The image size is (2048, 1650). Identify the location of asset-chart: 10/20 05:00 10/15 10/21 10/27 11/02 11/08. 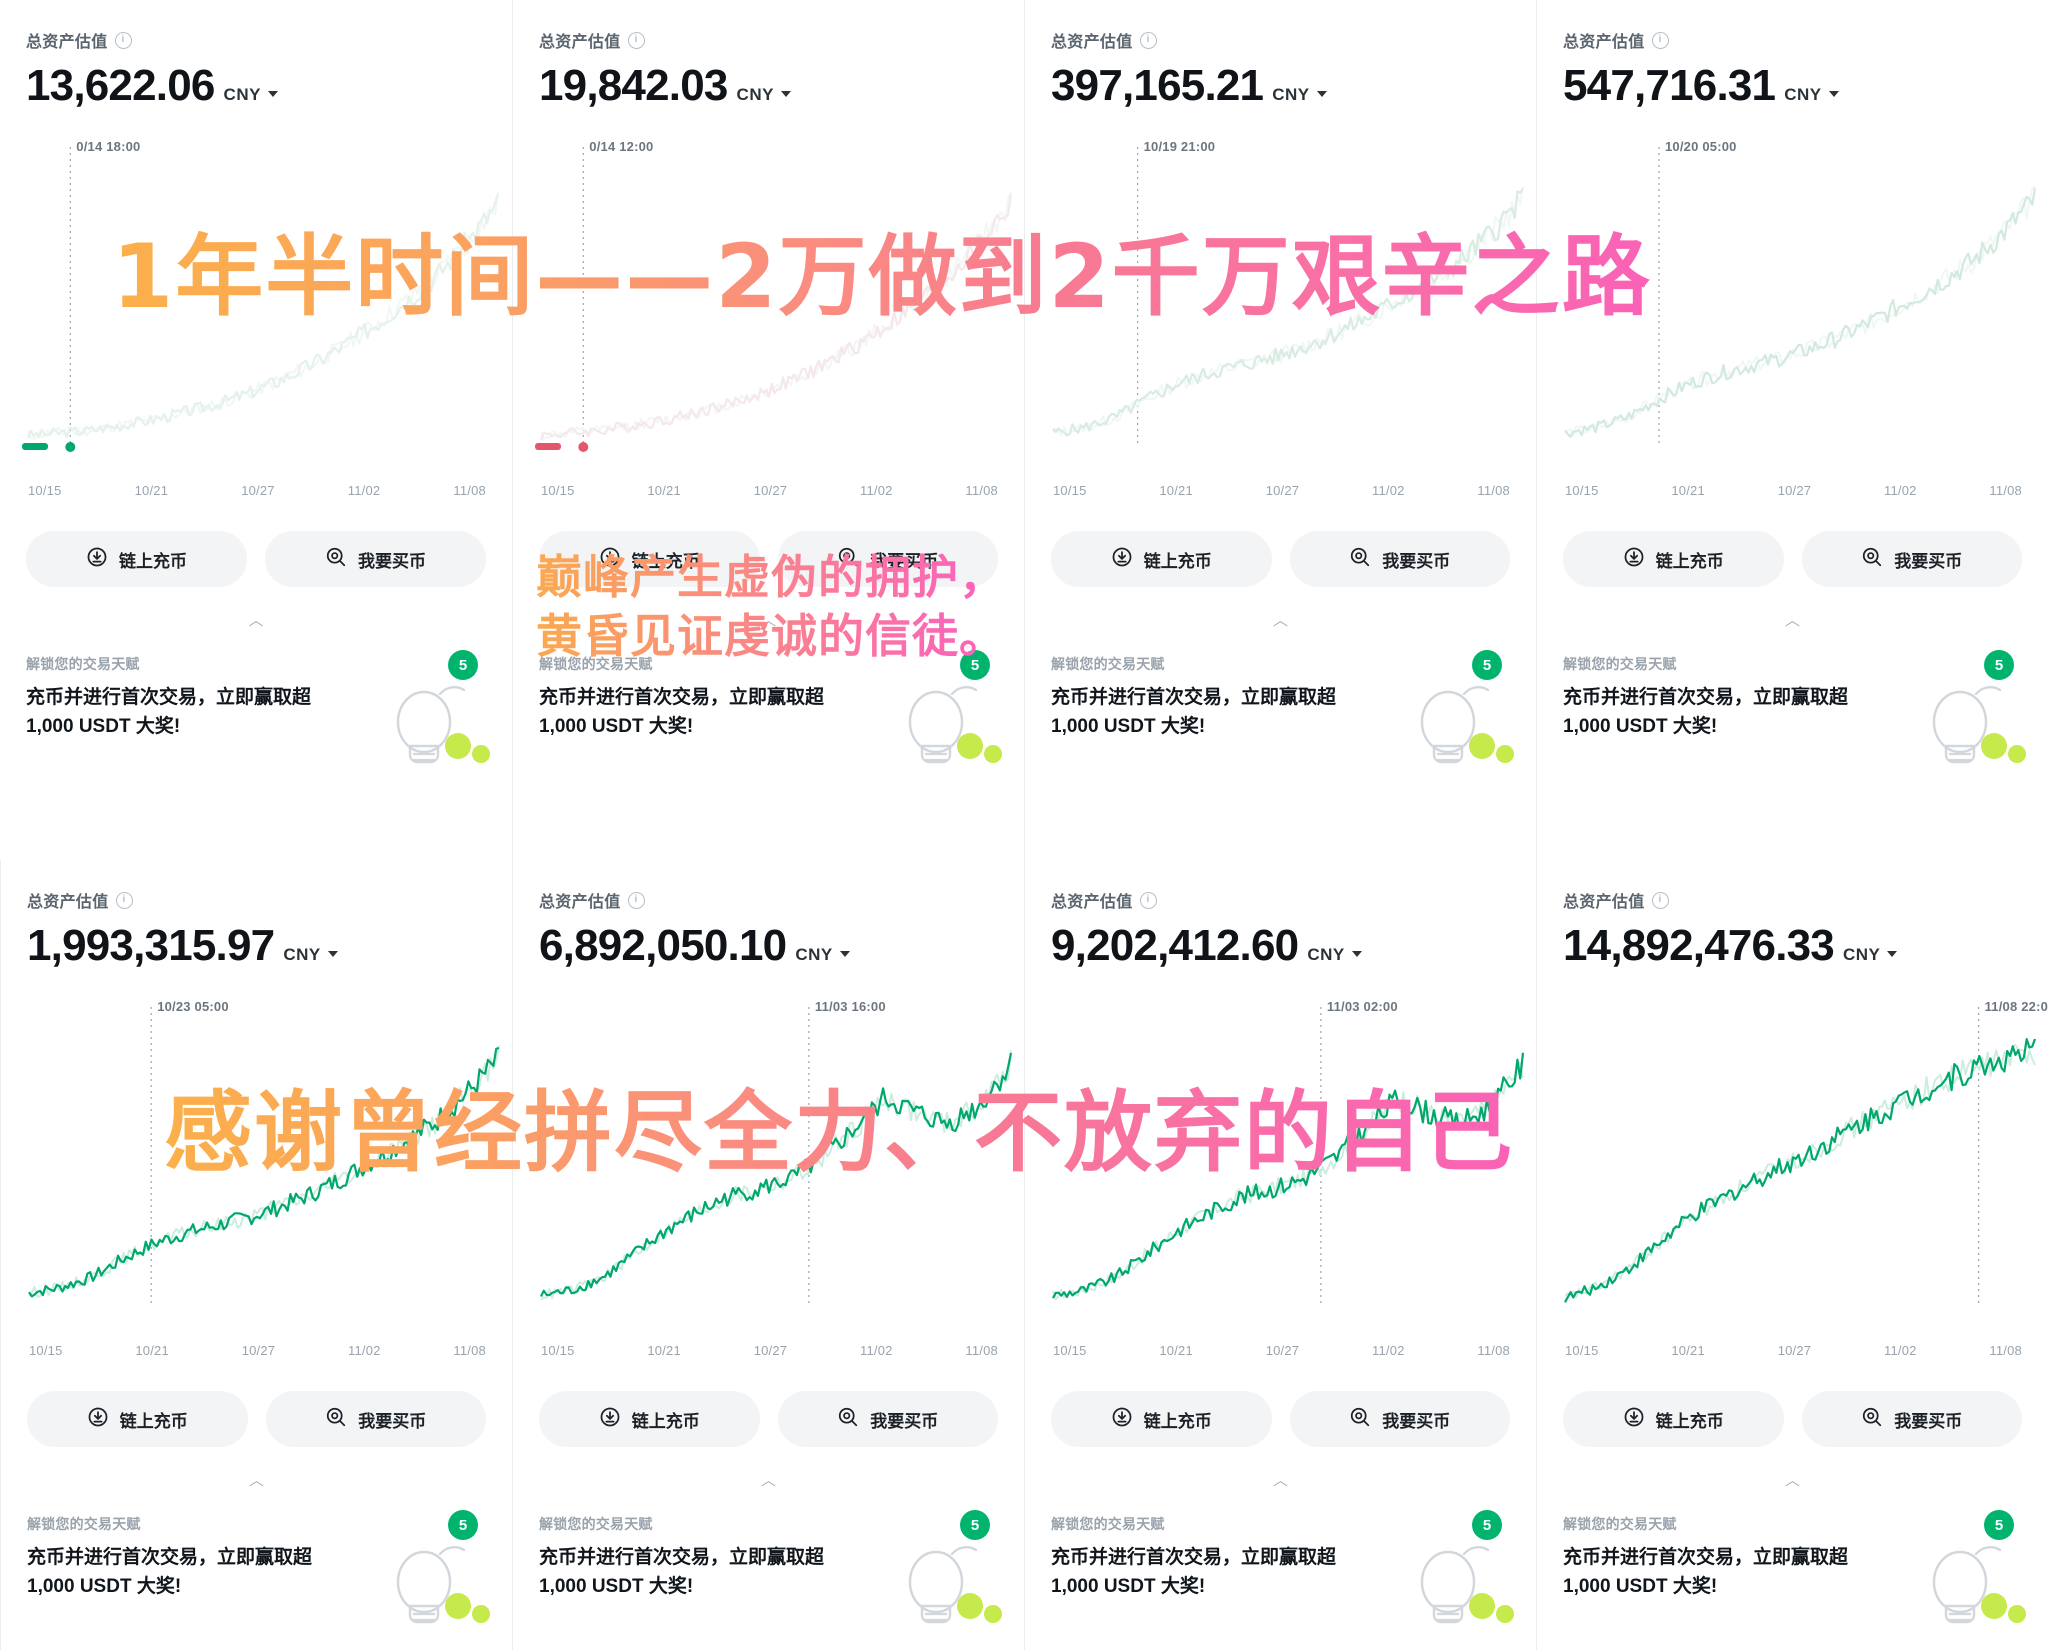
(1792, 321).